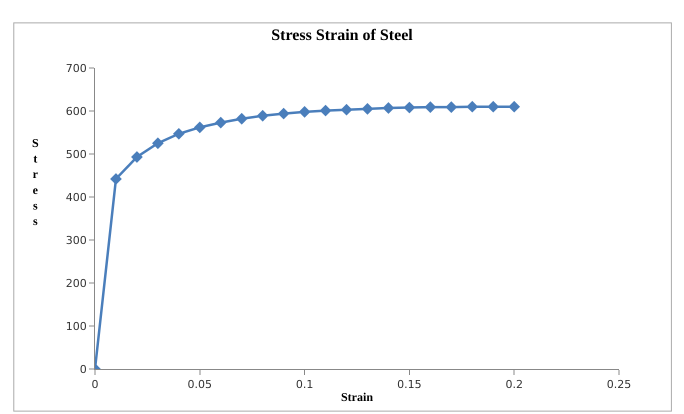 The width and height of the screenshot is (684, 414). I want to click on y-tick-label: 200, so click(76, 283).